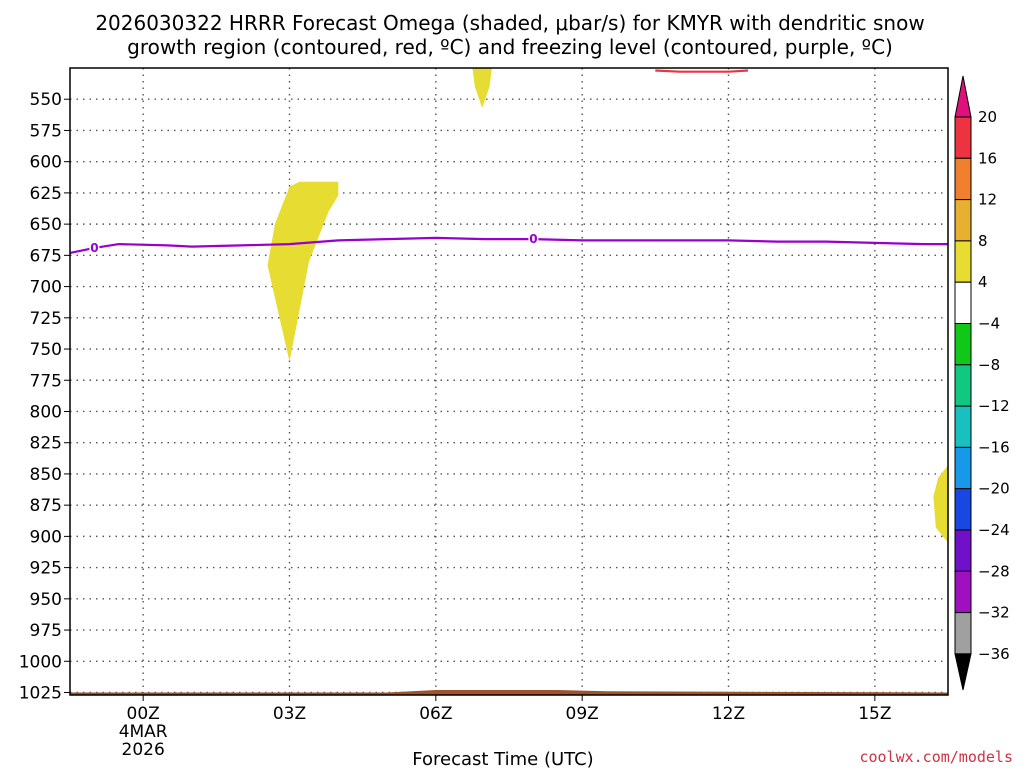 The image size is (1024, 768). Describe the element at coordinates (582, 714) in the screenshot. I see `x-tick-label: 09Z` at that location.